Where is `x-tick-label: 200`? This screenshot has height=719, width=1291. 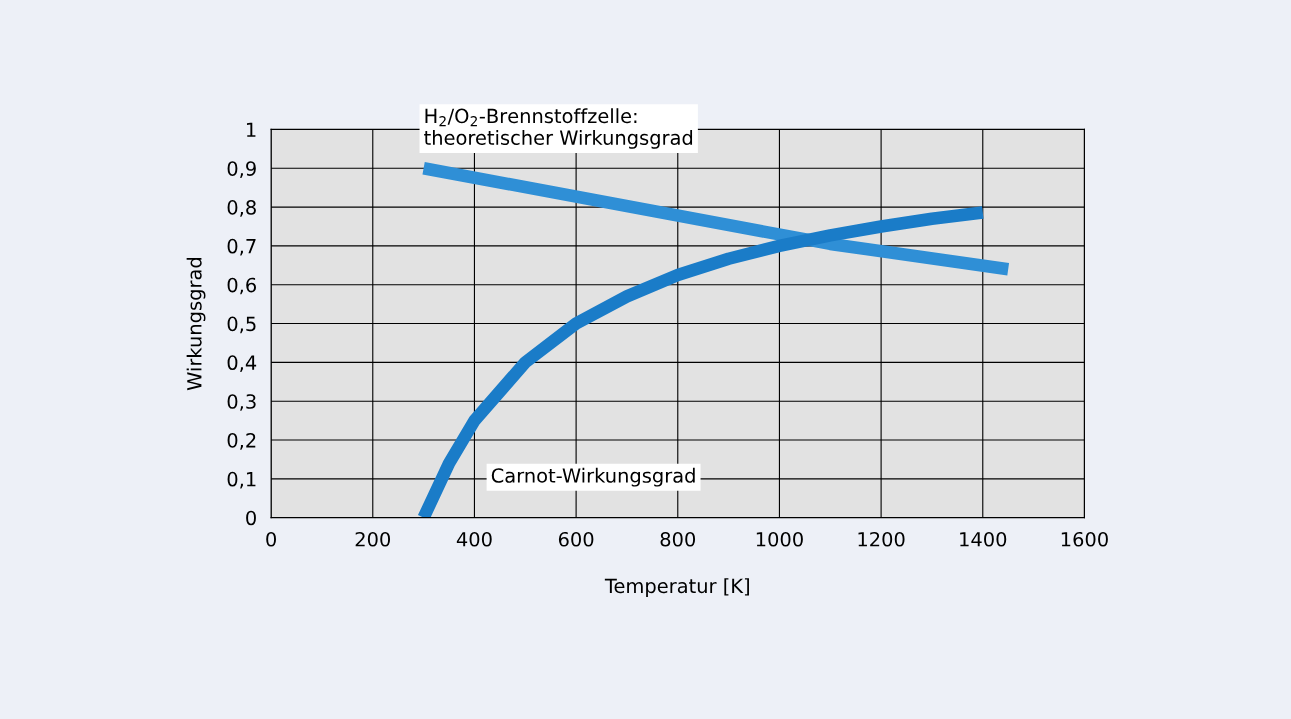
x-tick-label: 200 is located at coordinates (373, 539).